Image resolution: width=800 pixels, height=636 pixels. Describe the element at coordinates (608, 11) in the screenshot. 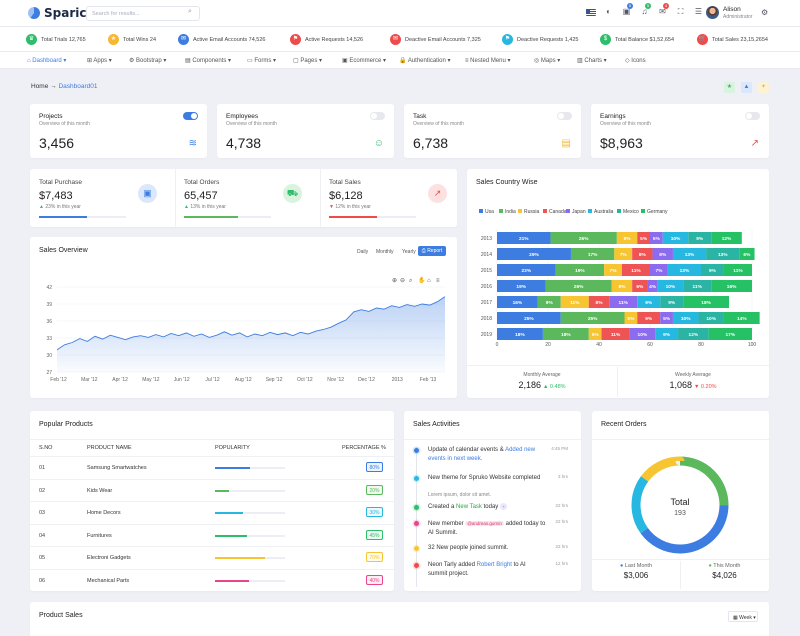

I see `theme-toggle-icon: ◐` at that location.